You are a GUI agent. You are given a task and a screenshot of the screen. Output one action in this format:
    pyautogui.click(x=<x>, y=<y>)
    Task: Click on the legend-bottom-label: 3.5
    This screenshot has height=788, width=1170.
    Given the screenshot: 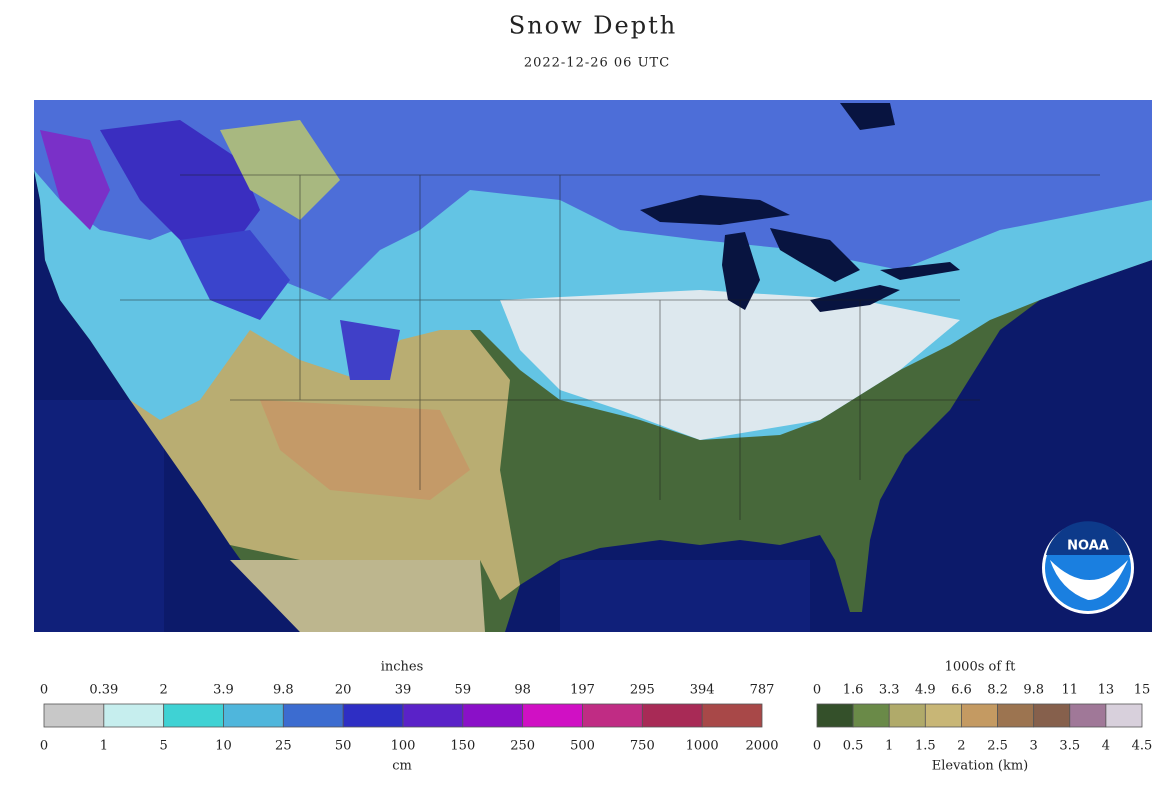 What is the action you would take?
    pyautogui.click(x=1069, y=746)
    